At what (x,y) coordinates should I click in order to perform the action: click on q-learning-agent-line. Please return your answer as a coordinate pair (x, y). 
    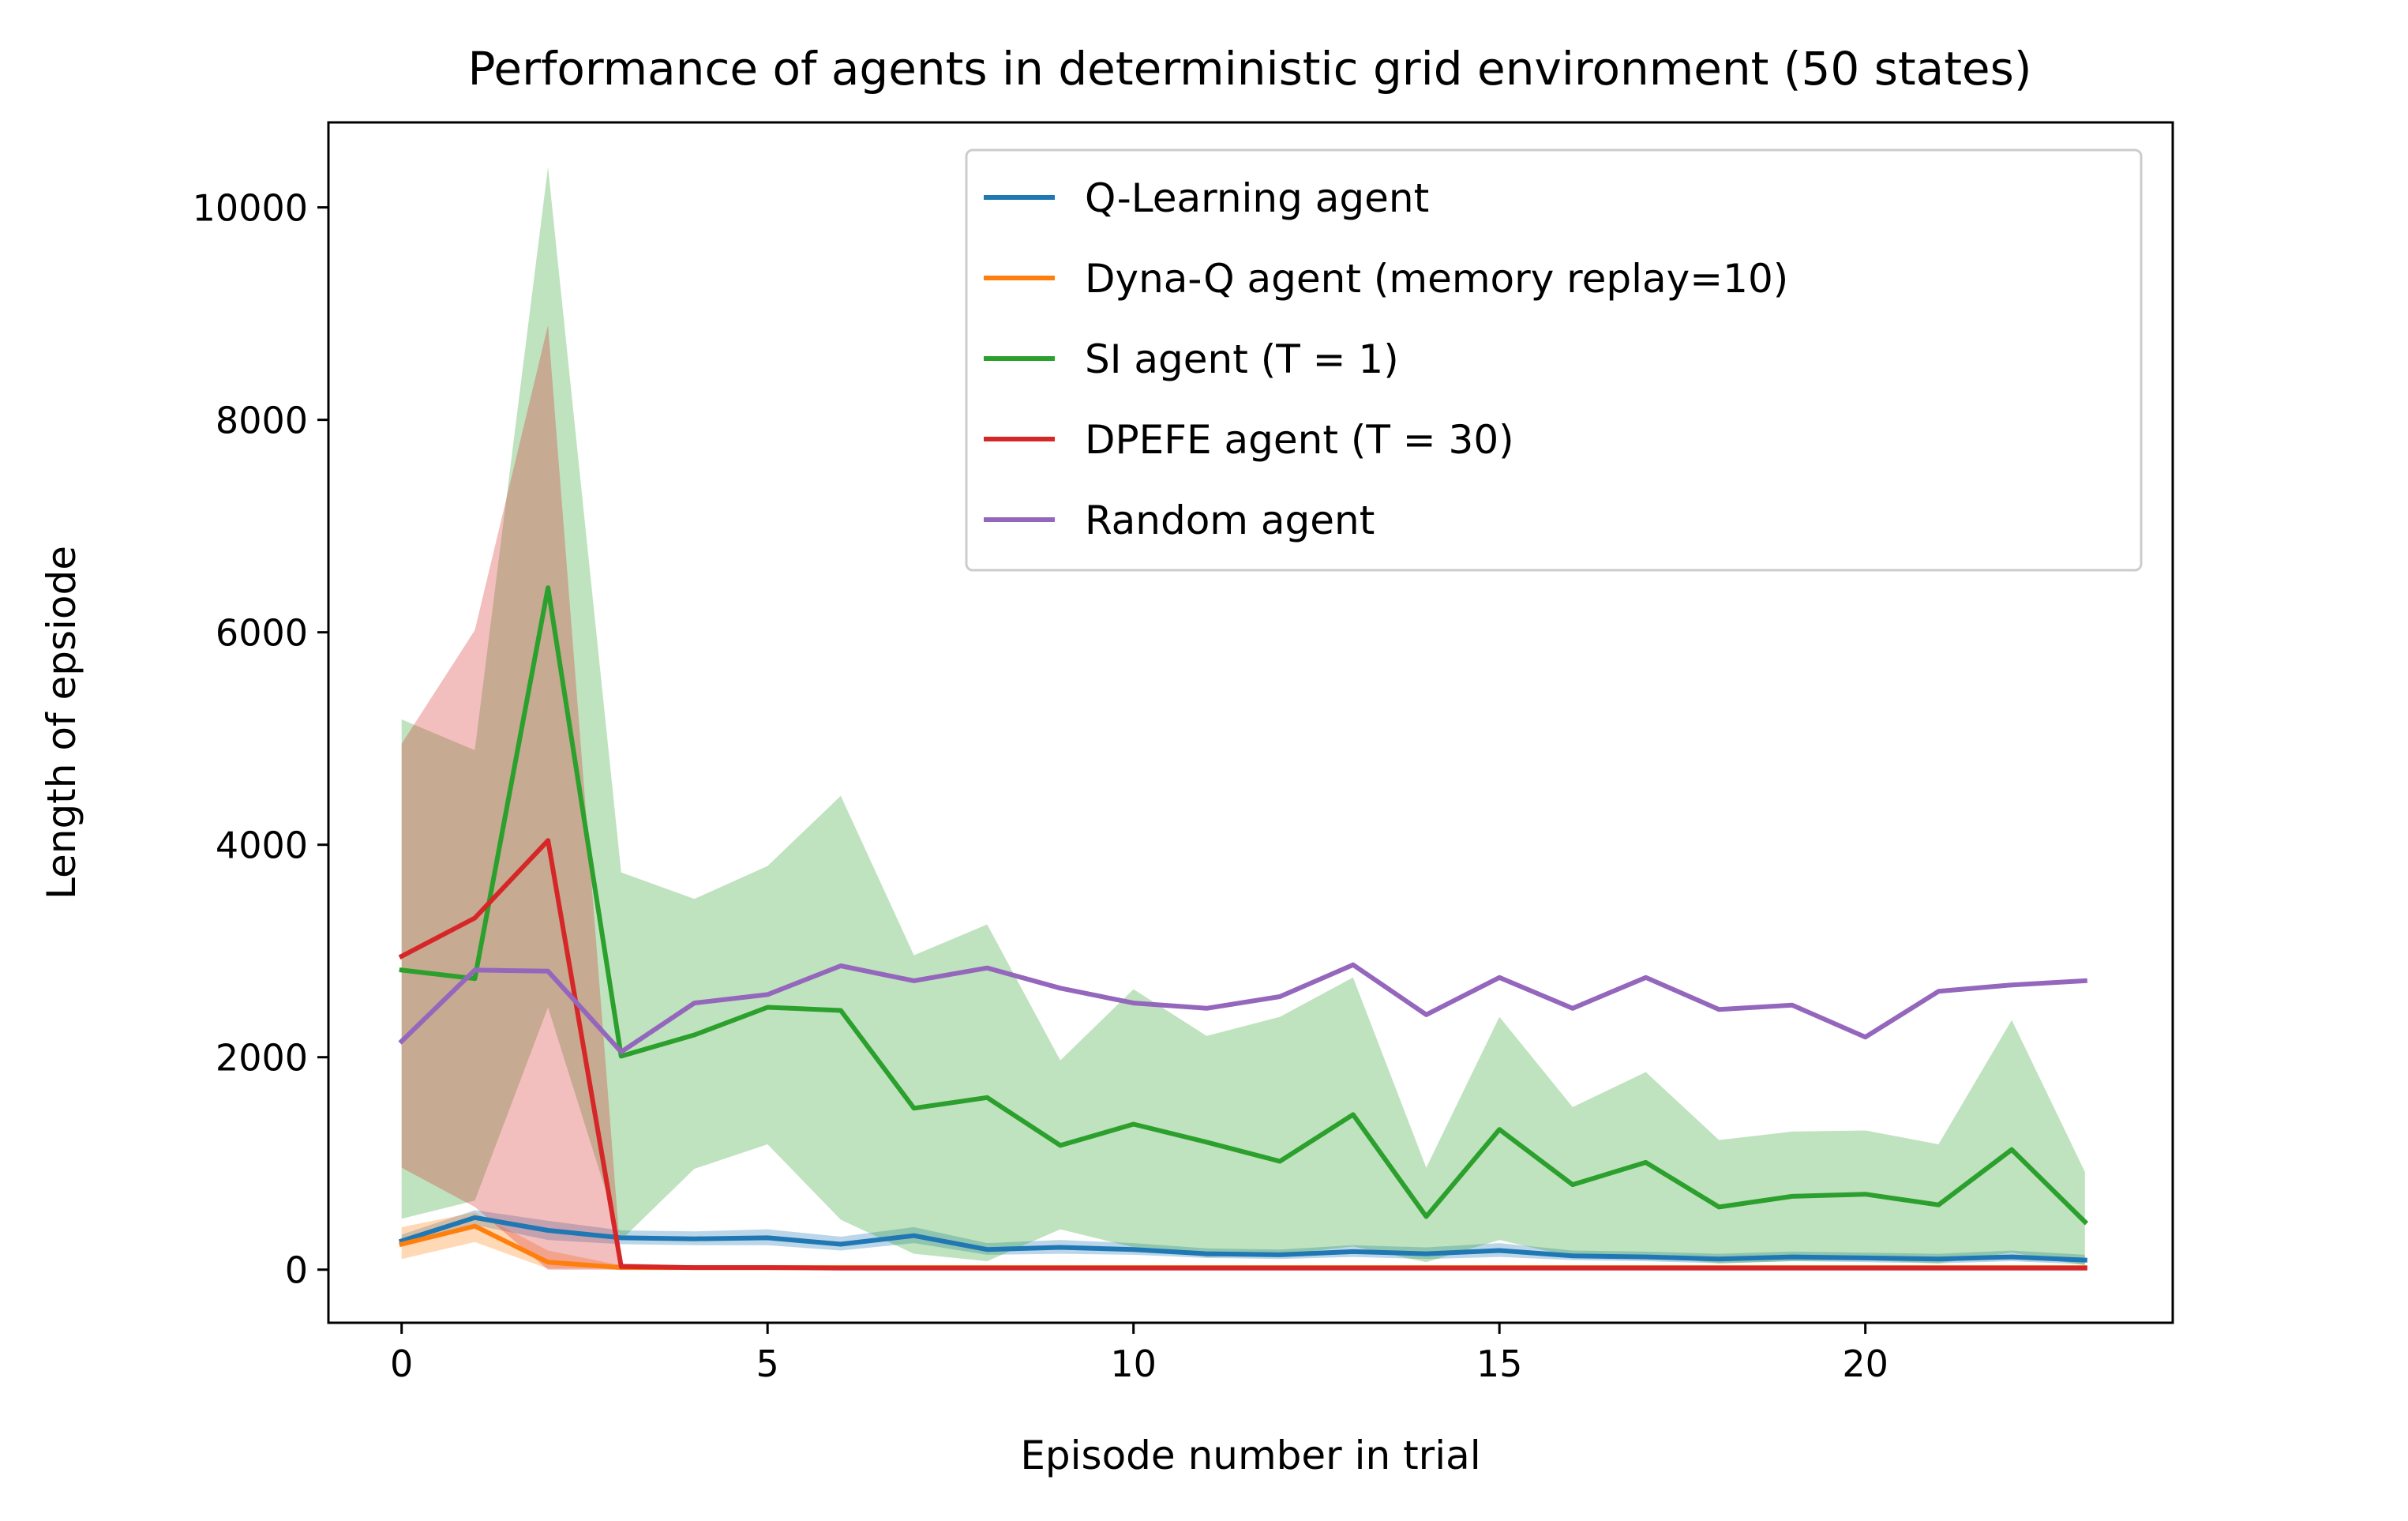
    Looking at the image, I should click on (1242, 1239).